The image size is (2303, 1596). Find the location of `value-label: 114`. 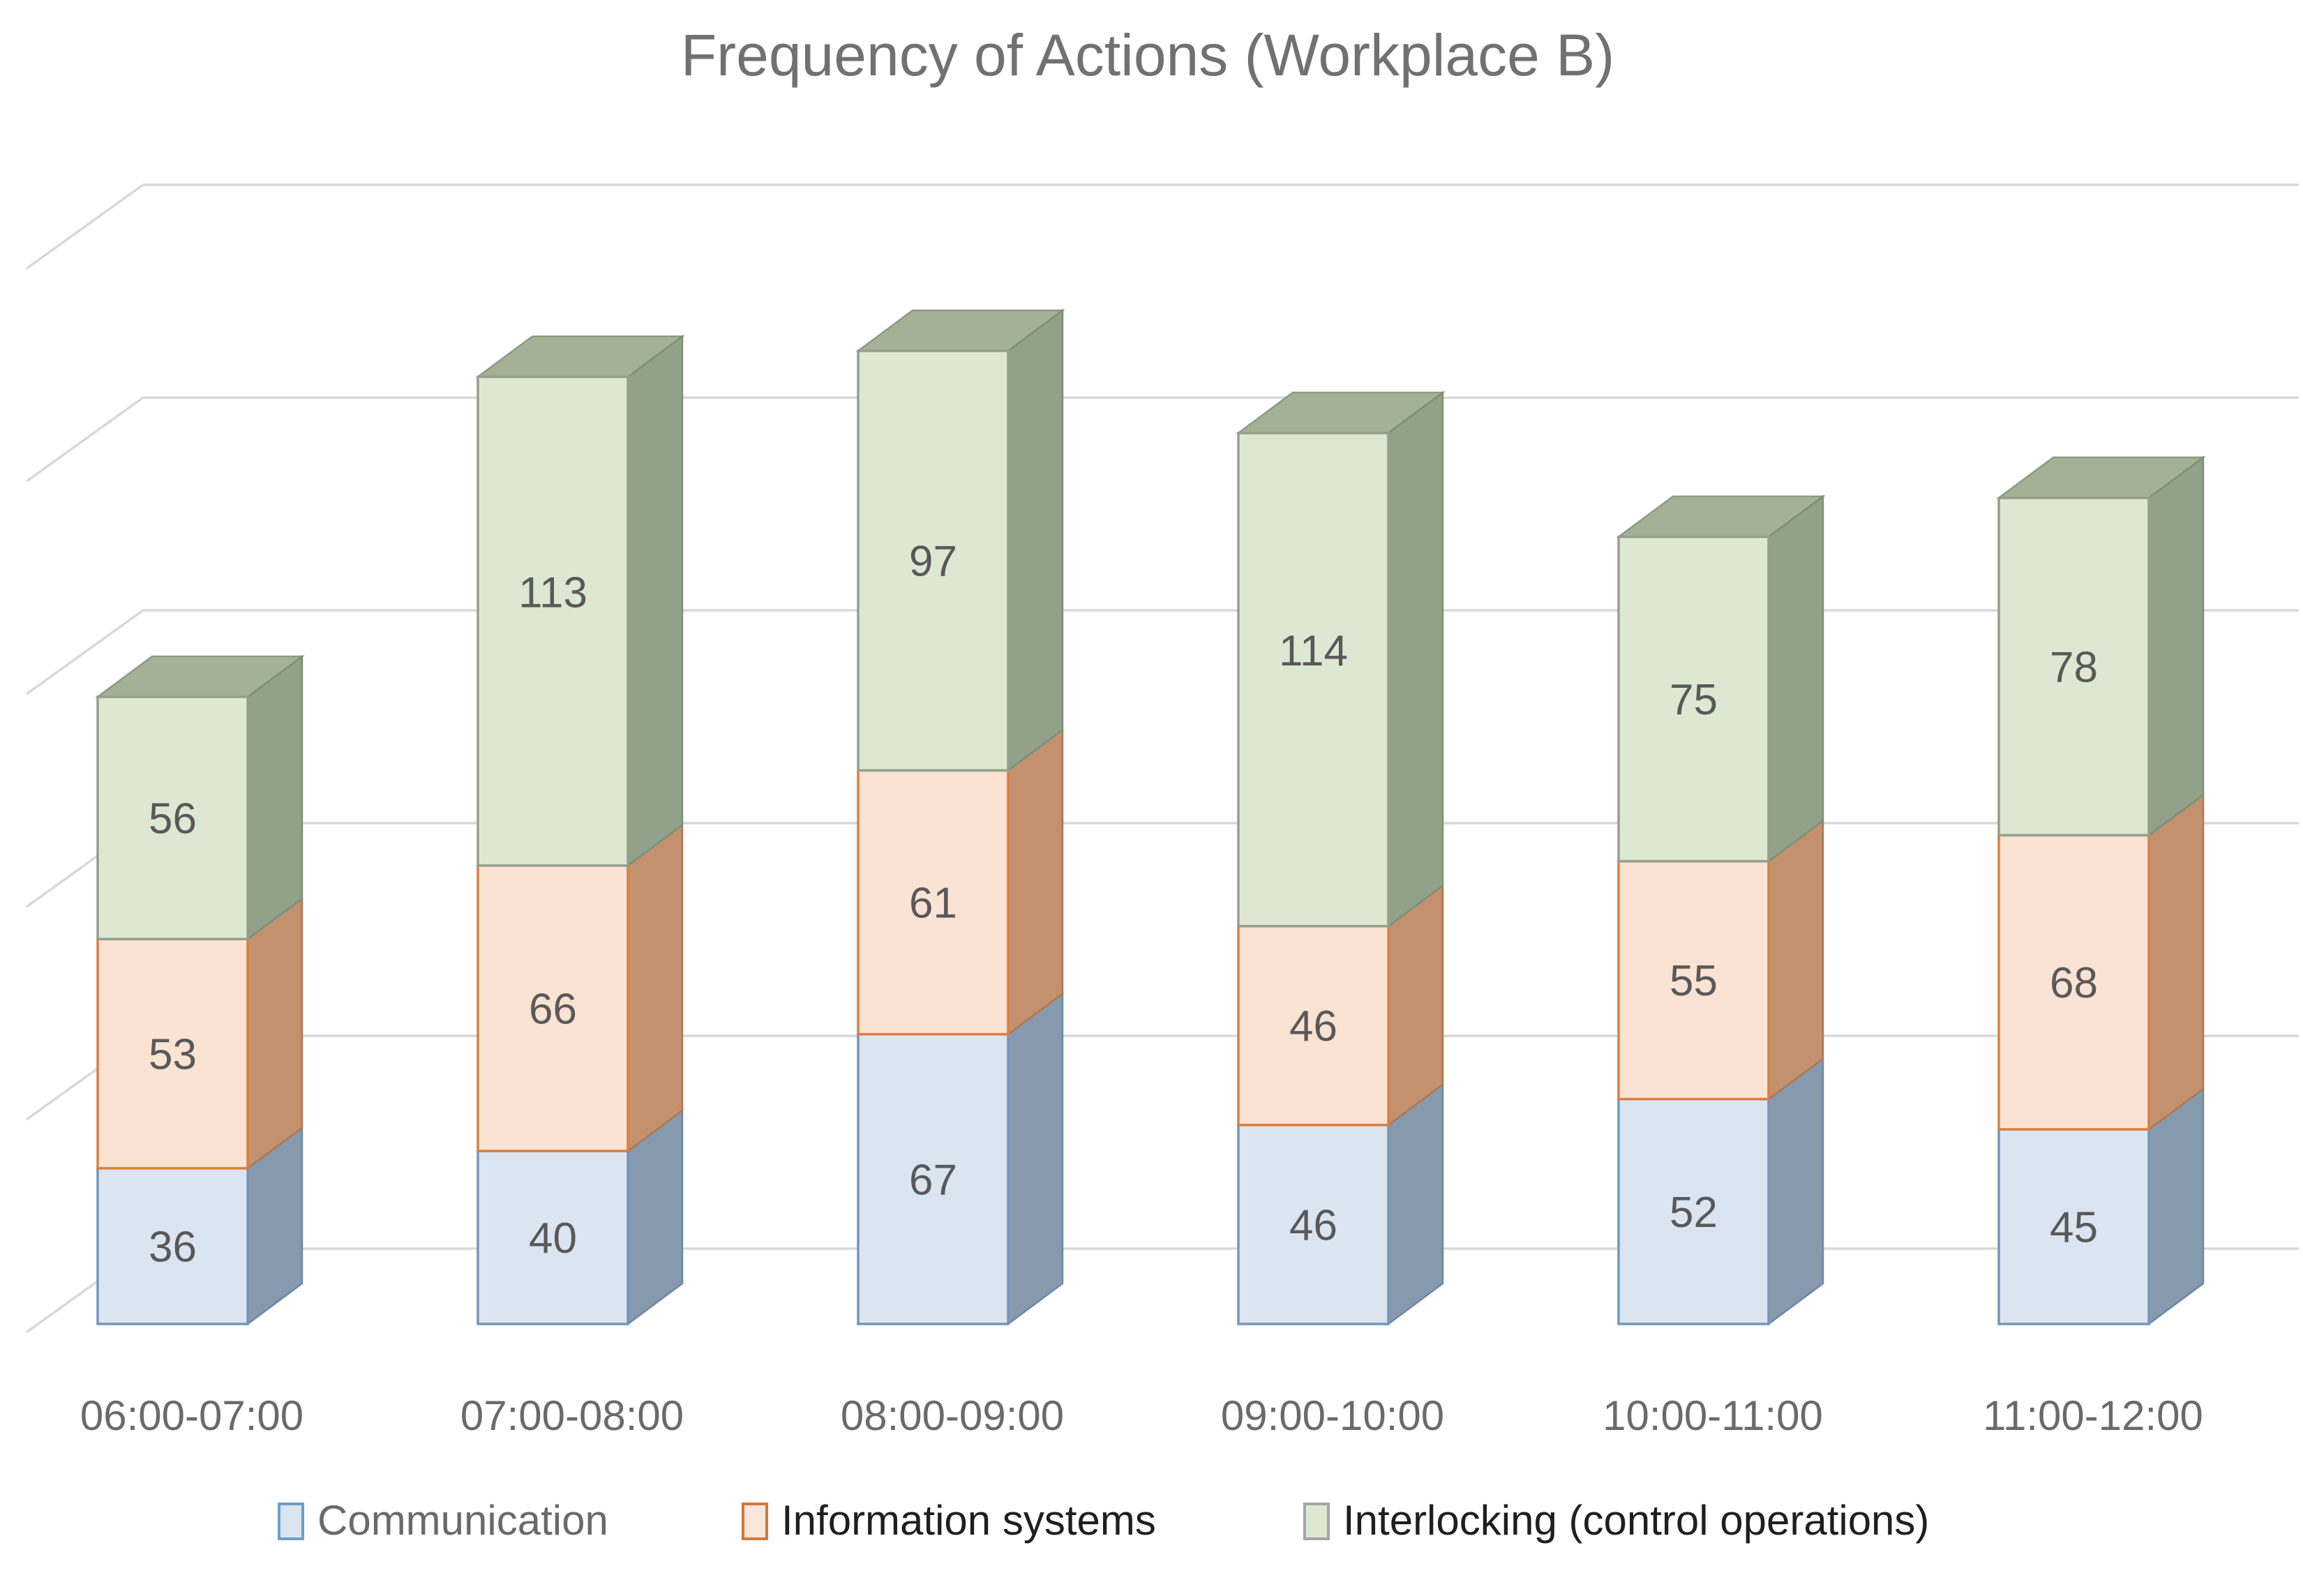

value-label: 114 is located at coordinates (1313, 651).